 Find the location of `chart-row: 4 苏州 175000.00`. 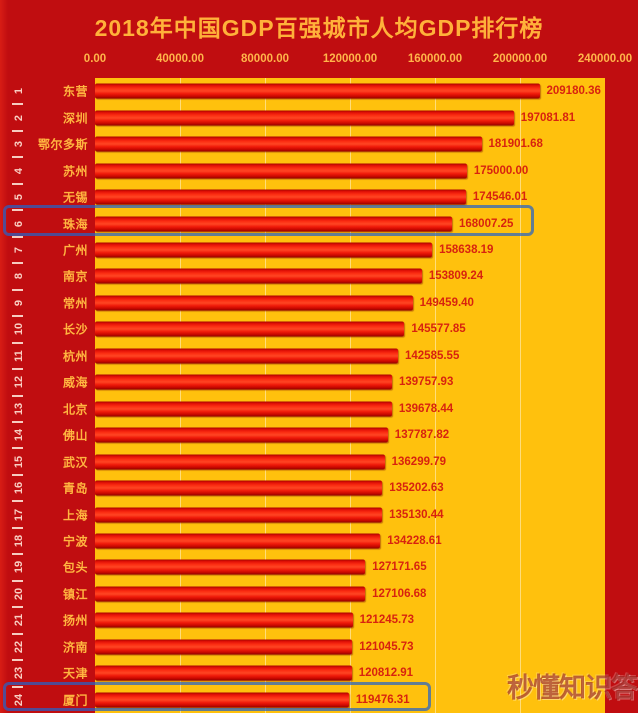

chart-row: 4 苏州 175000.00 is located at coordinates (319, 170).